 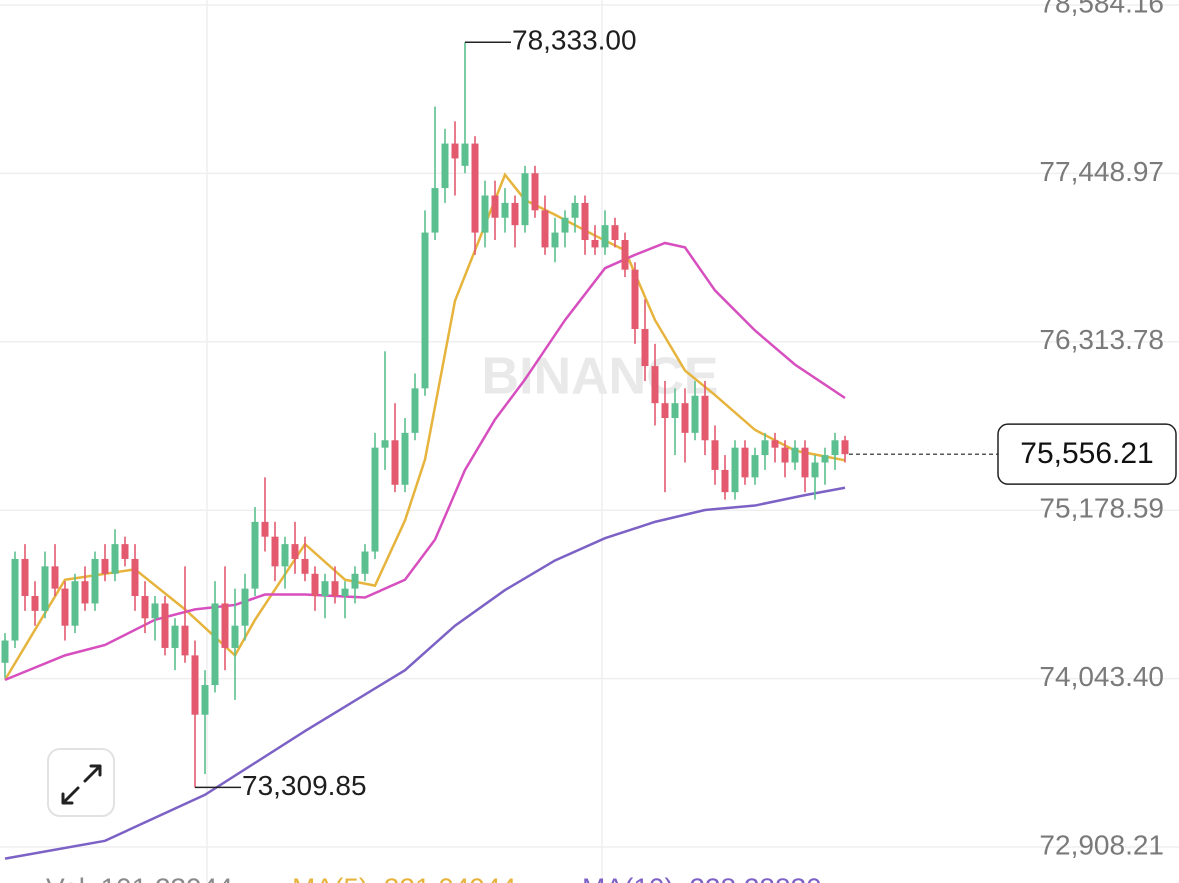 I want to click on low-label: 73,309.85, so click(x=304, y=785).